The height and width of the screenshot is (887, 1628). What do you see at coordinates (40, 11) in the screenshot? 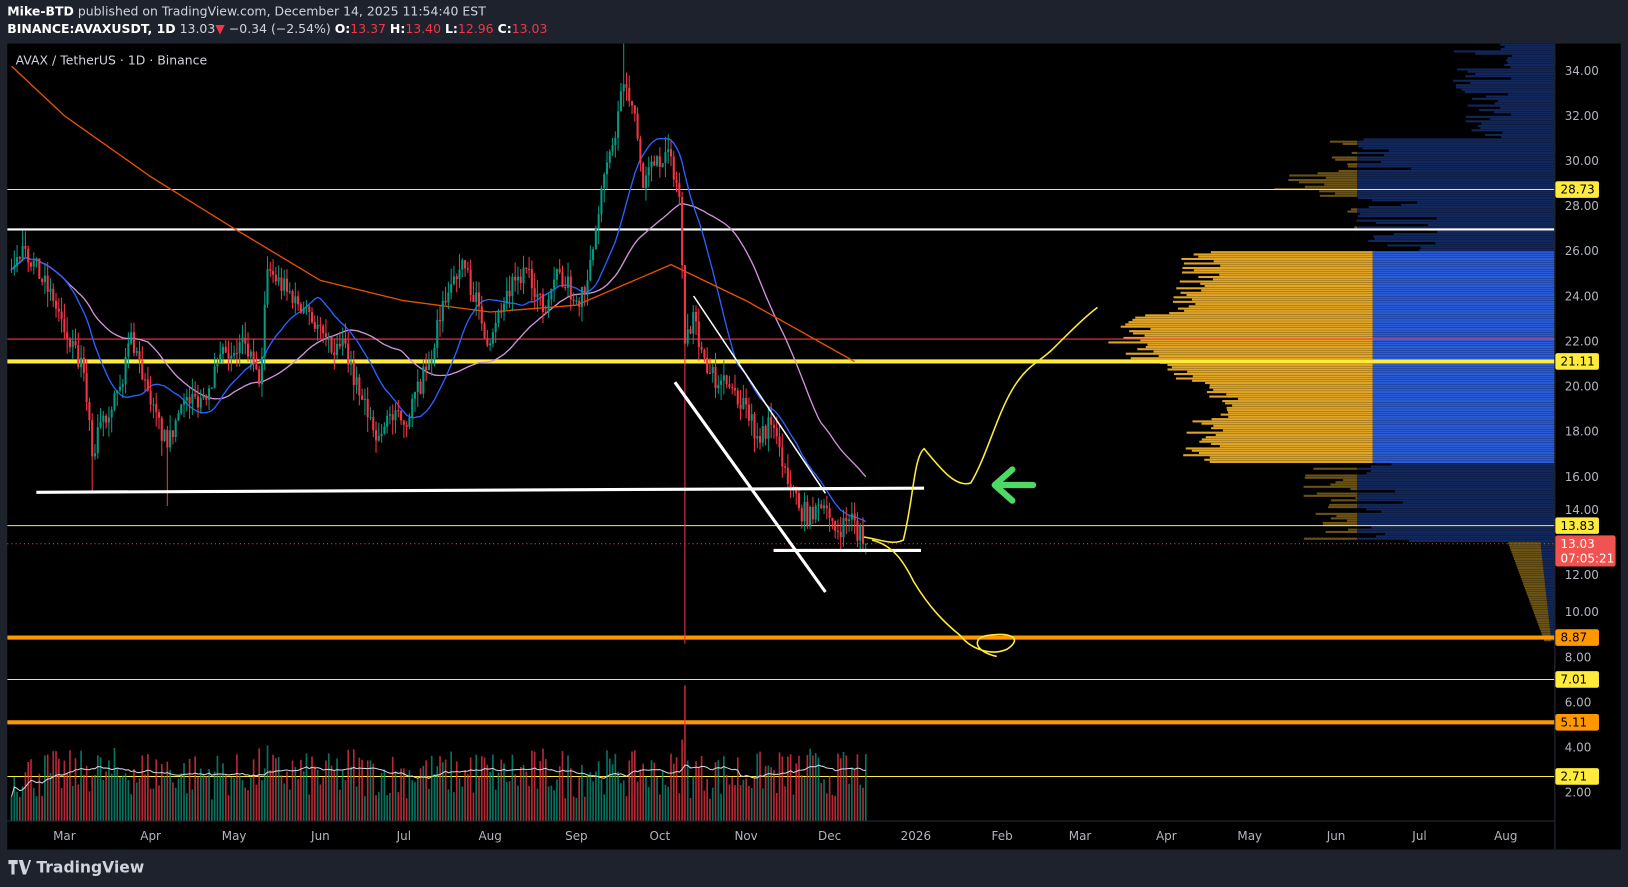
I see `author: Mike-BTD` at bounding box center [40, 11].